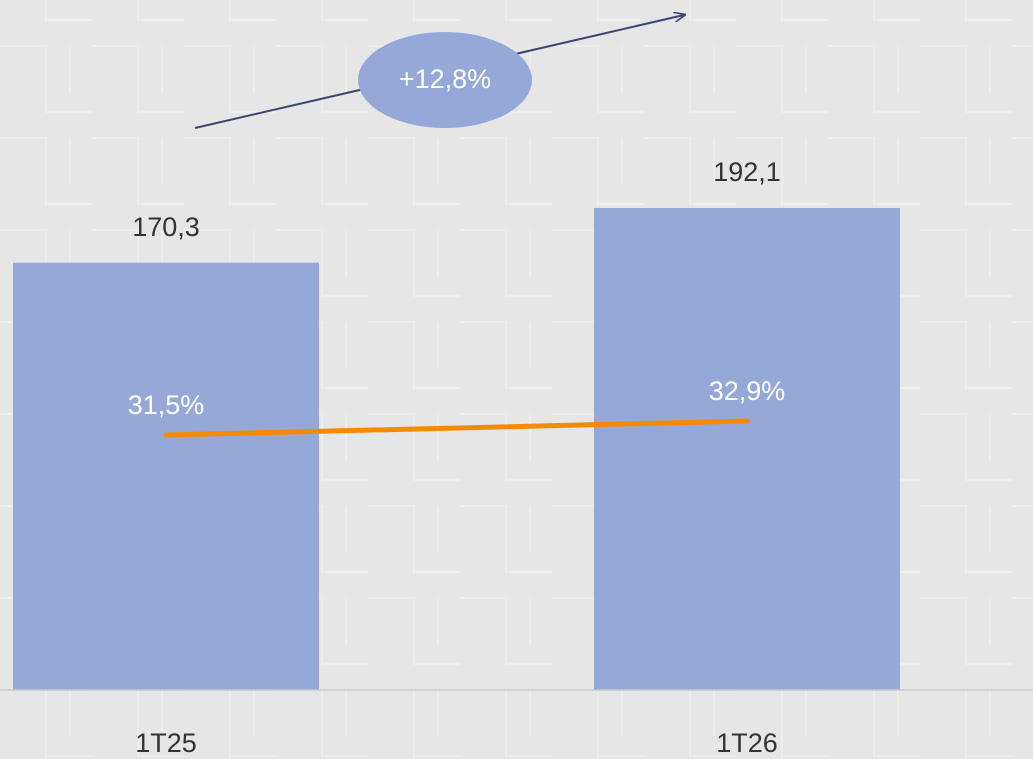  I want to click on growth-label: +12,8%, so click(445, 79).